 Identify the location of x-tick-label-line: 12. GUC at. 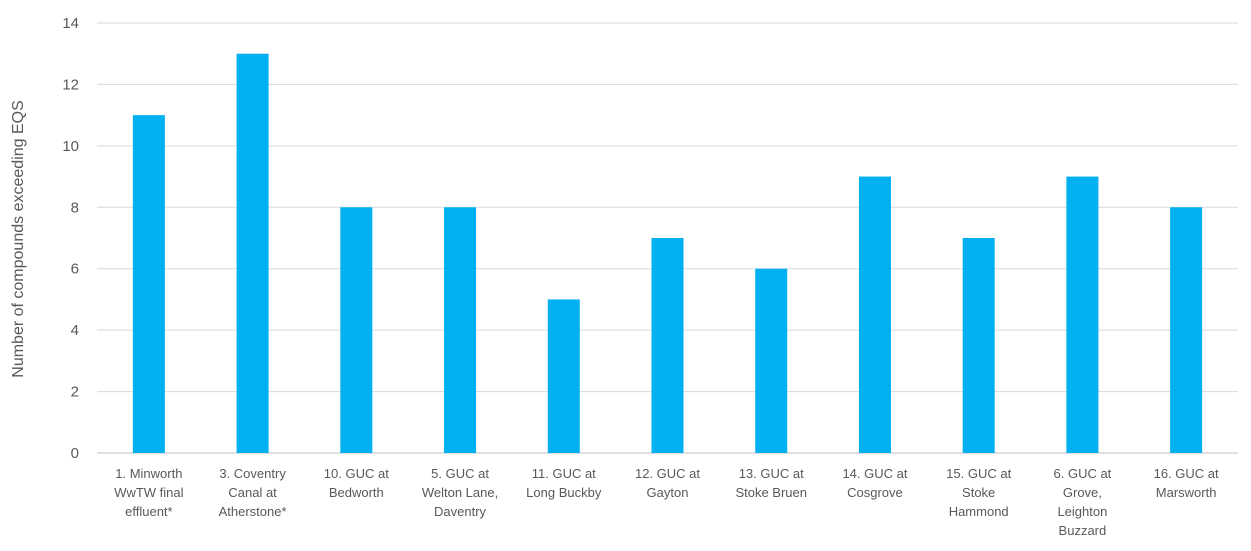
(667, 473).